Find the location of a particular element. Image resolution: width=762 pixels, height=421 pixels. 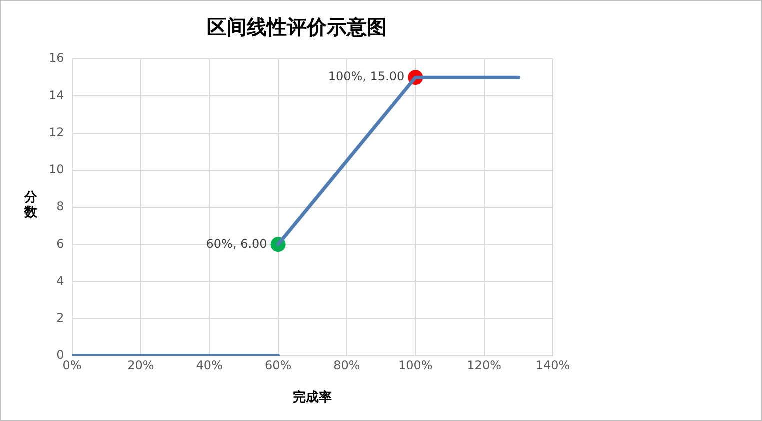

y-tick-label: 4 is located at coordinates (60, 281).